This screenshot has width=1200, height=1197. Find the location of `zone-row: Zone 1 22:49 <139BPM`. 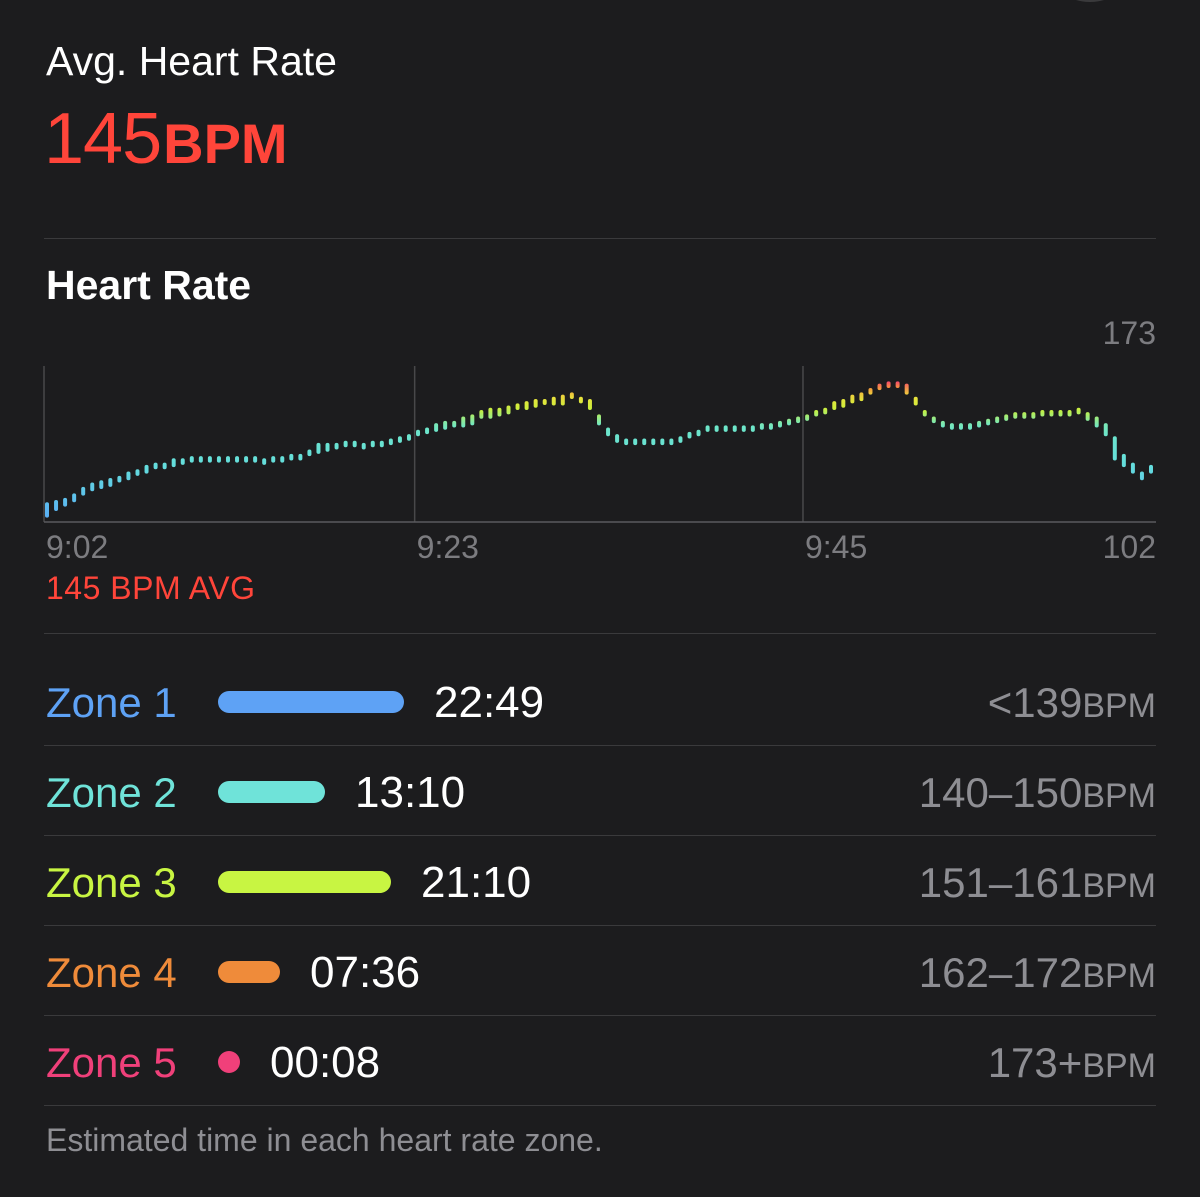

zone-row: Zone 1 22:49 <139BPM is located at coordinates (600, 702).